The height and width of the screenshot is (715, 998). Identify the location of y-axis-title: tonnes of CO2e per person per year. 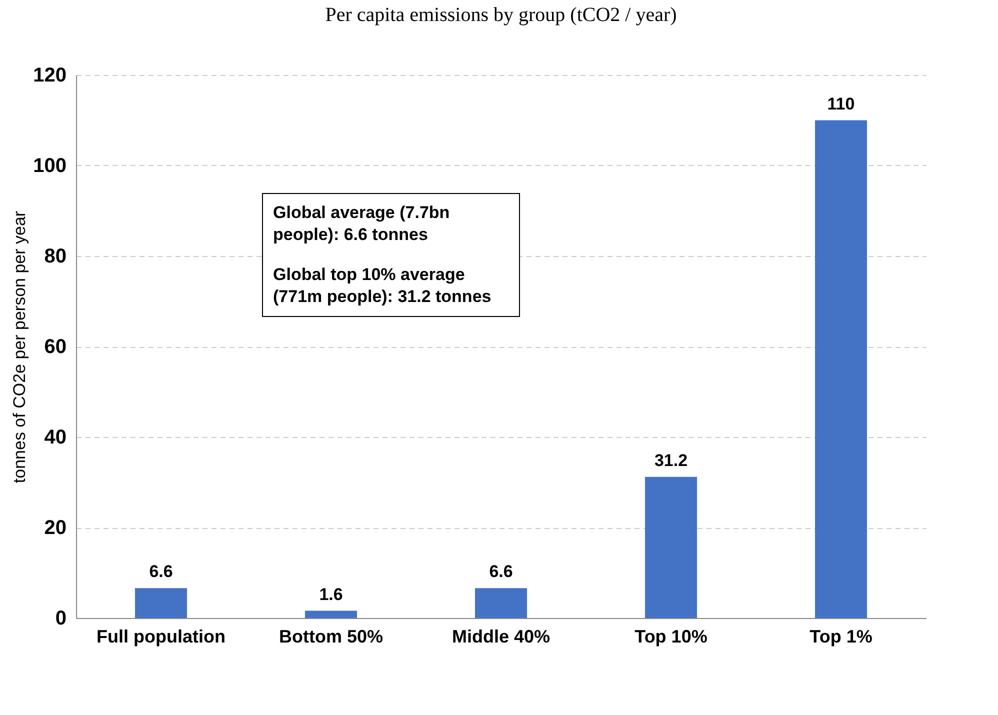
(20, 347).